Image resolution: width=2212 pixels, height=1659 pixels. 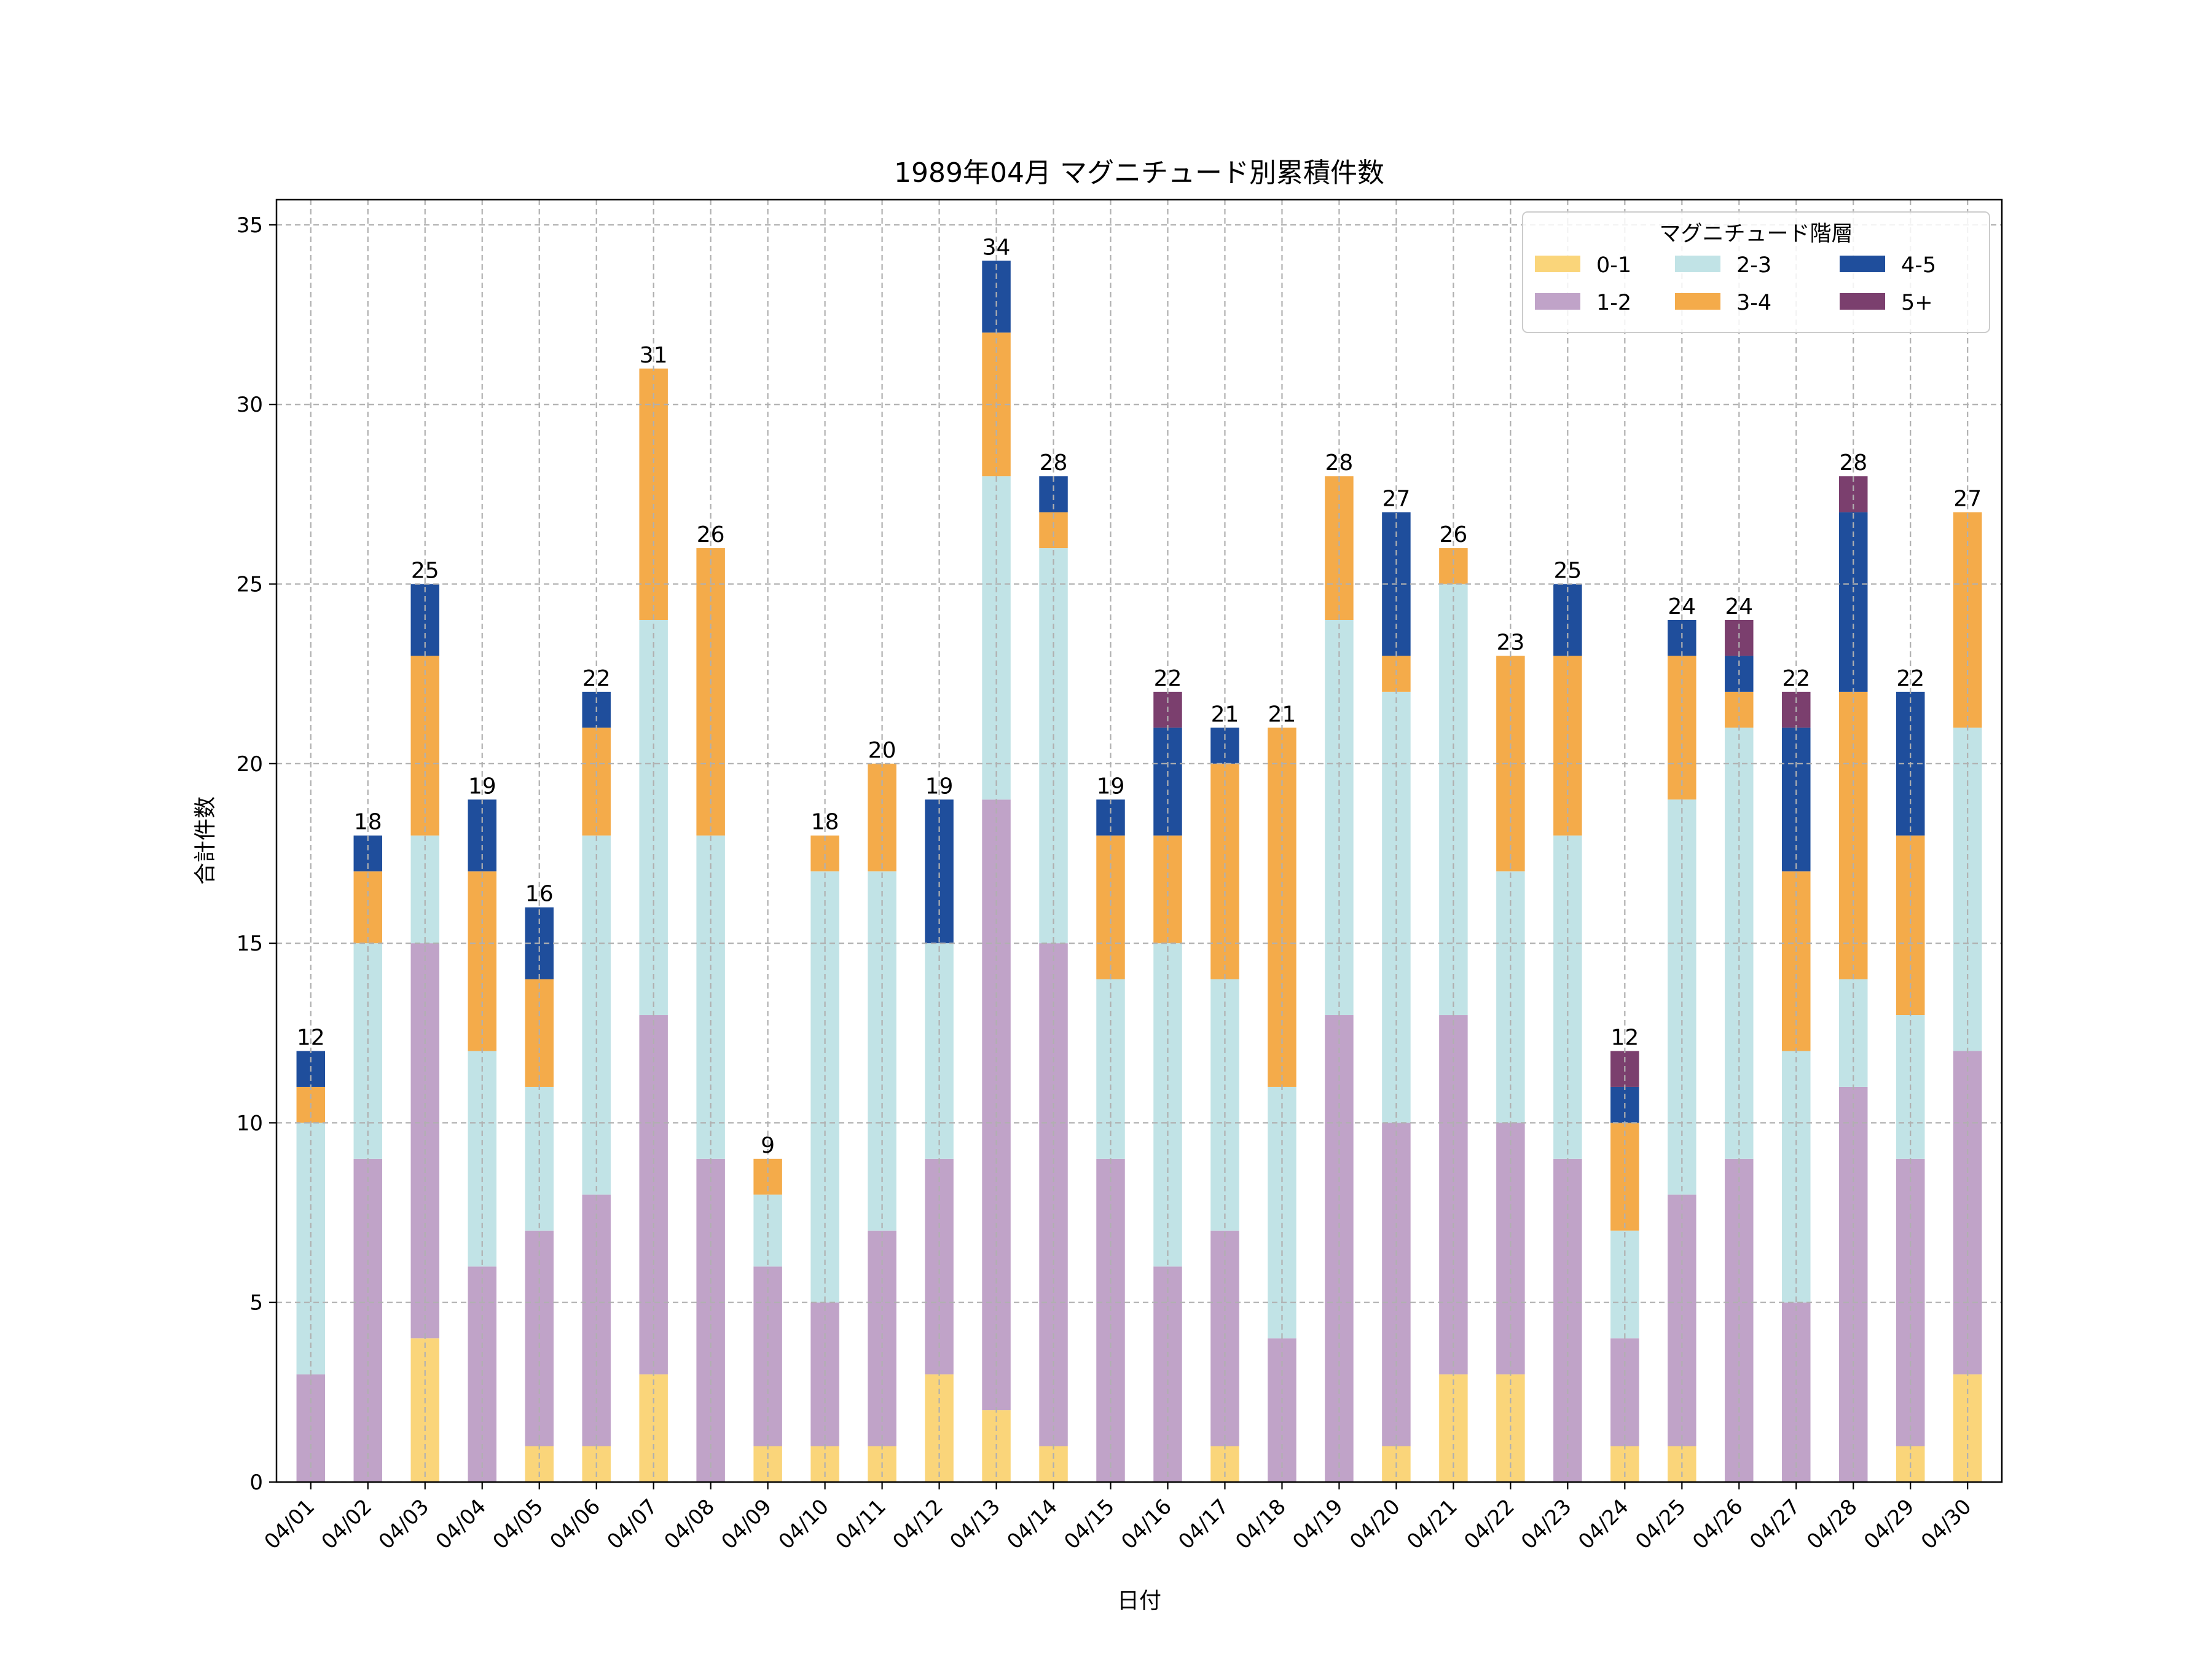 I want to click on x-axis-label: 日付, so click(x=1139, y=1601).